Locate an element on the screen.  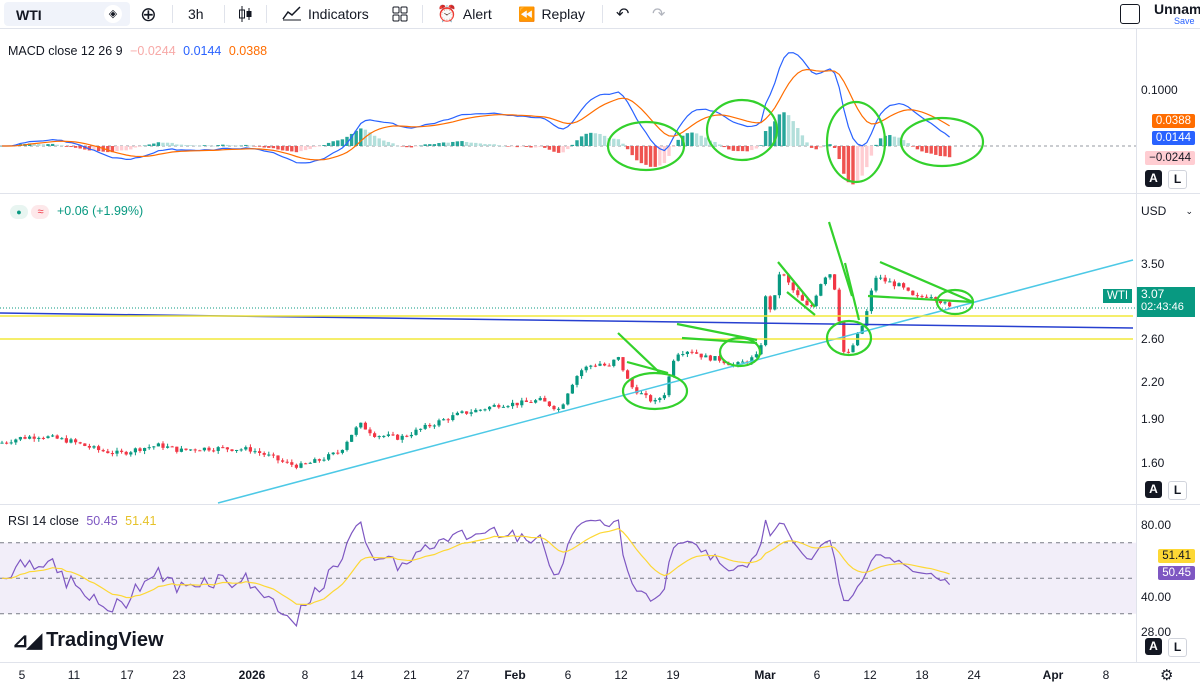
time-axis-label: 19 is located at coordinates (673, 675).